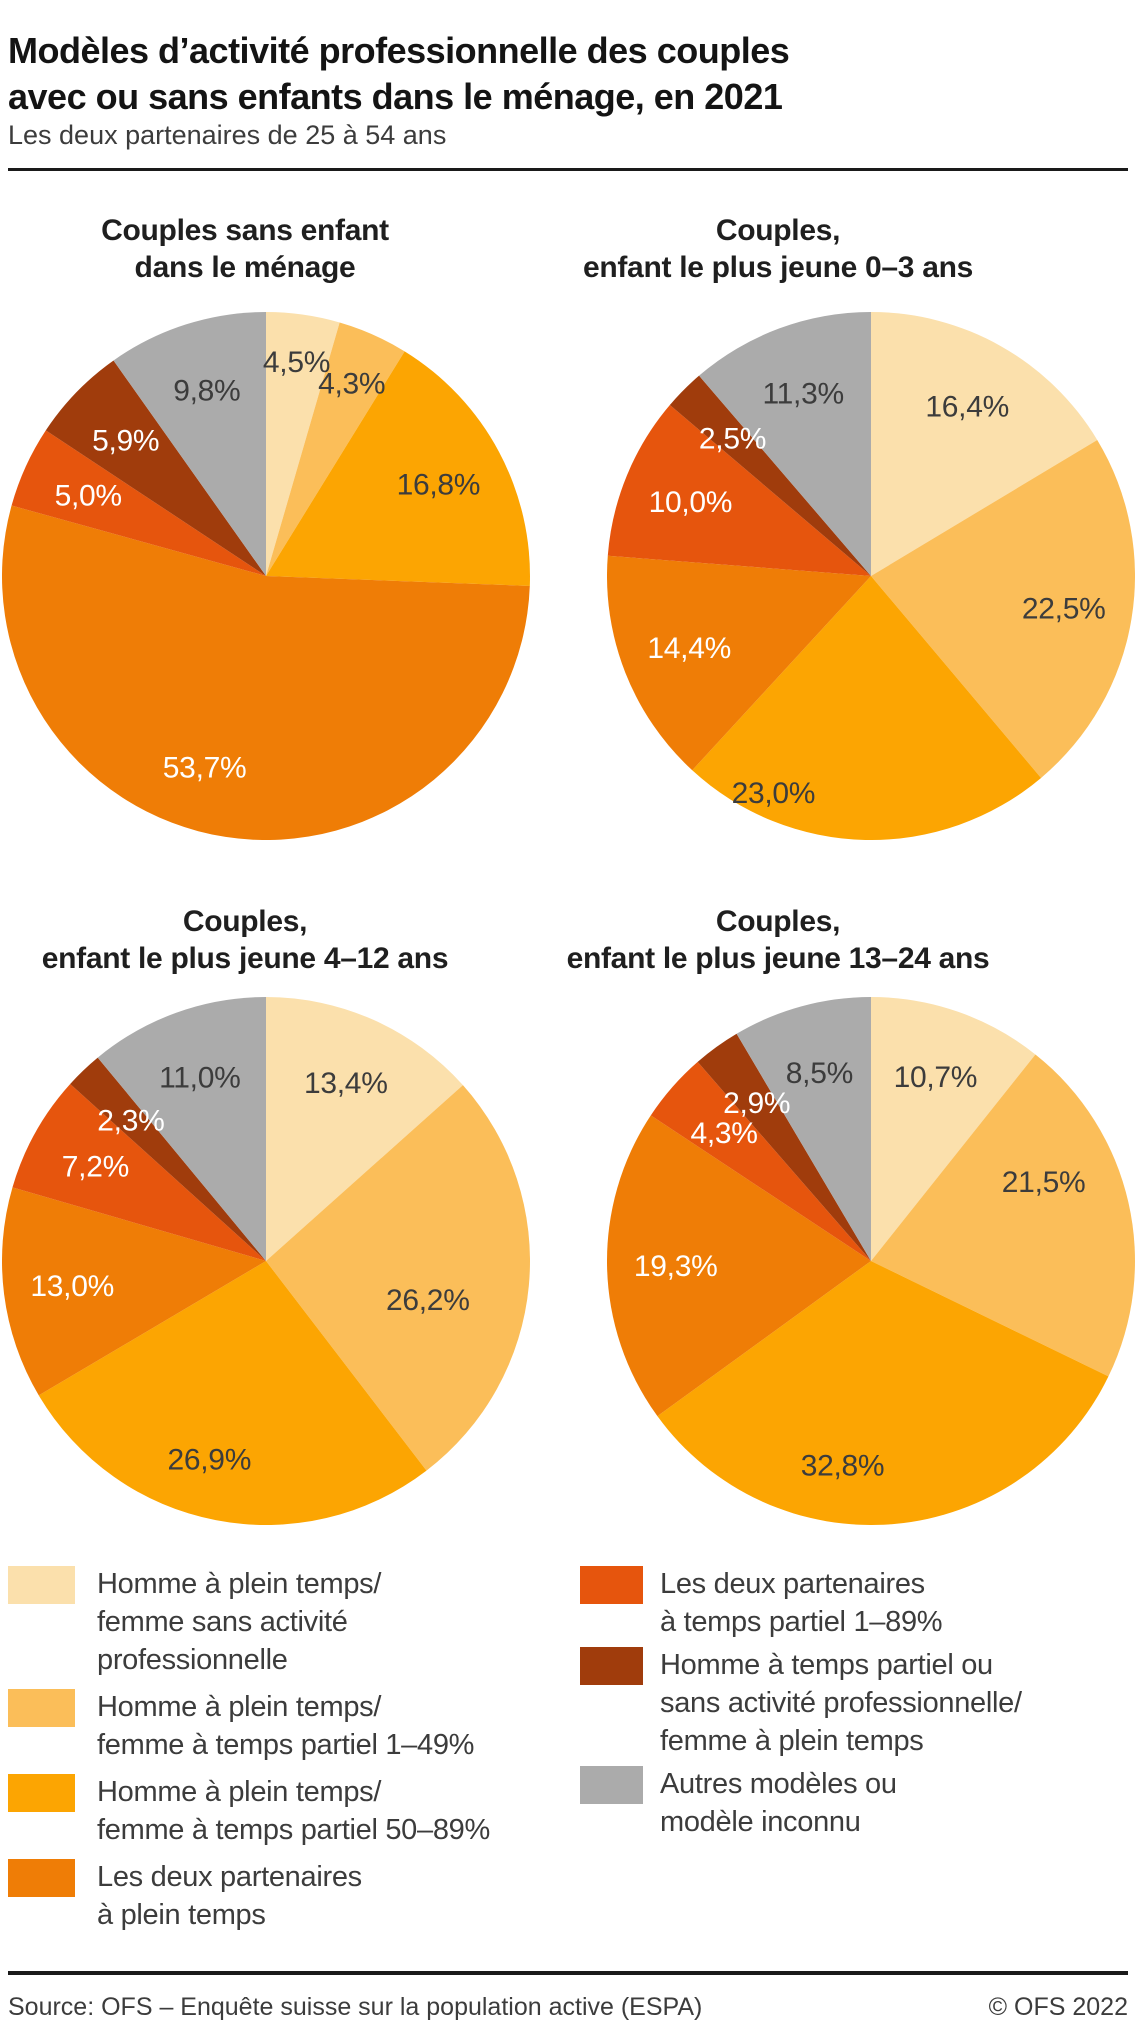  Describe the element at coordinates (439, 485) in the screenshot. I see `slice-label-homme-ft-femme-pt50-89: 16,8%` at that location.